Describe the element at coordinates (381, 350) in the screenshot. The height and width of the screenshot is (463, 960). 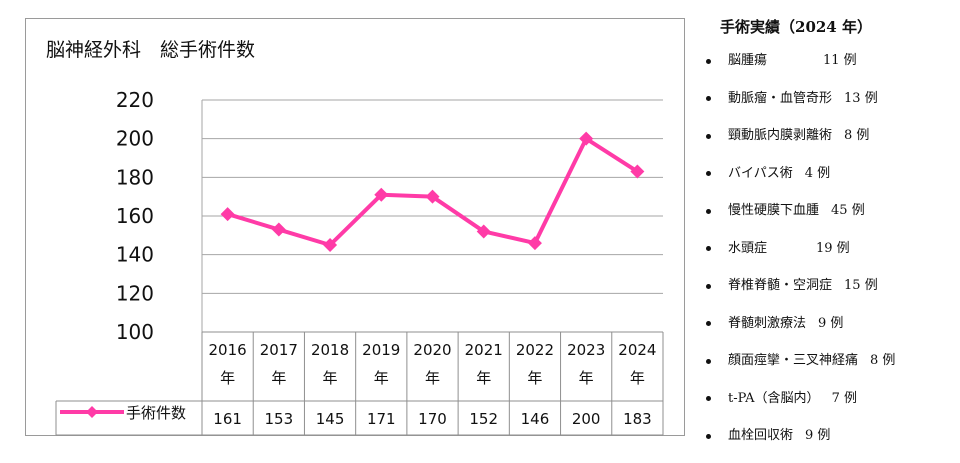
I see `x-tick-label: 2019` at that location.